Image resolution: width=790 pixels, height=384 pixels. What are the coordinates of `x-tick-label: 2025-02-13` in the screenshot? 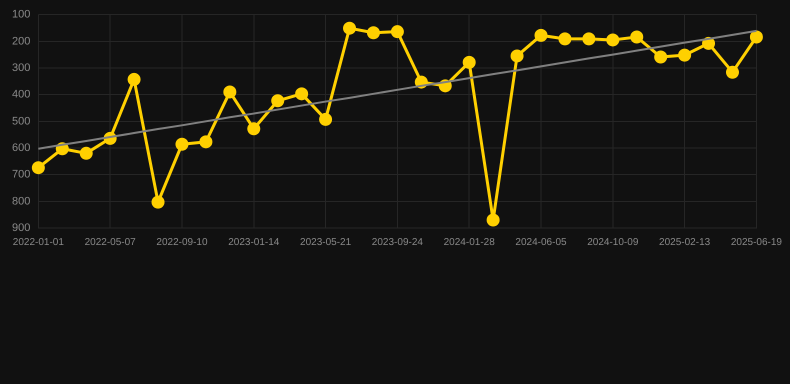 It's located at (685, 242).